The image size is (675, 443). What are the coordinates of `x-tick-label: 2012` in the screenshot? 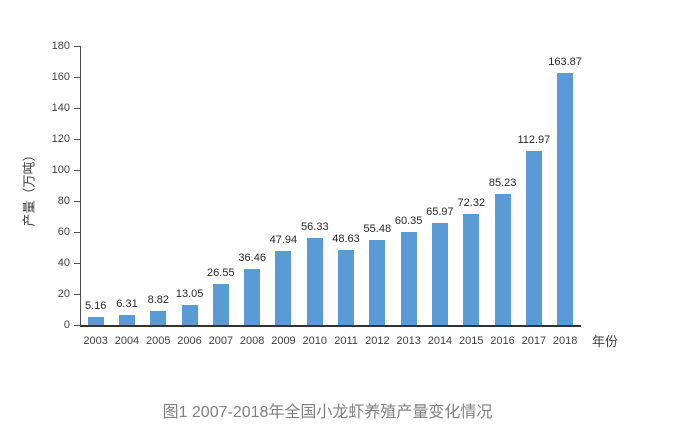 It's located at (377, 341).